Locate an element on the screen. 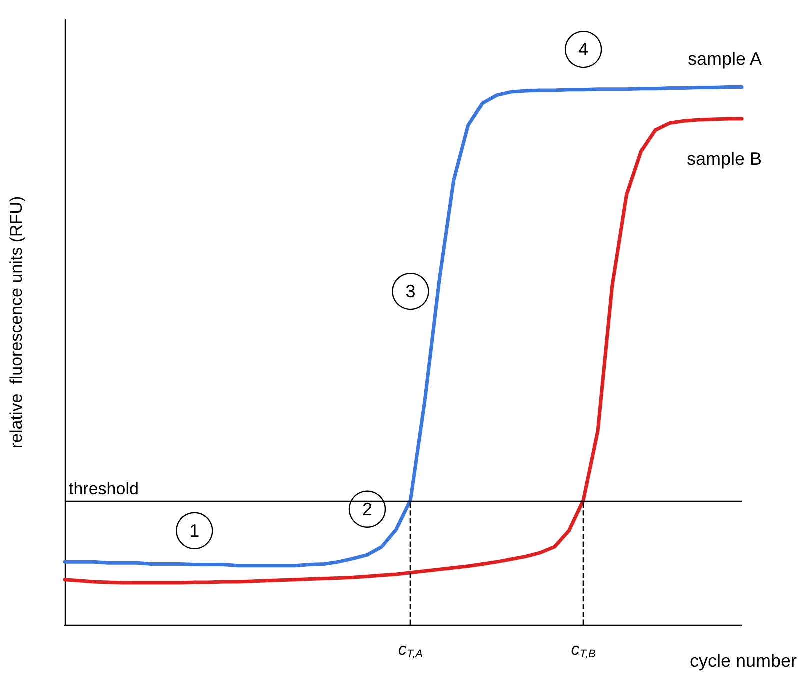 This screenshot has width=800, height=688. annotation: 1 is located at coordinates (195, 530).